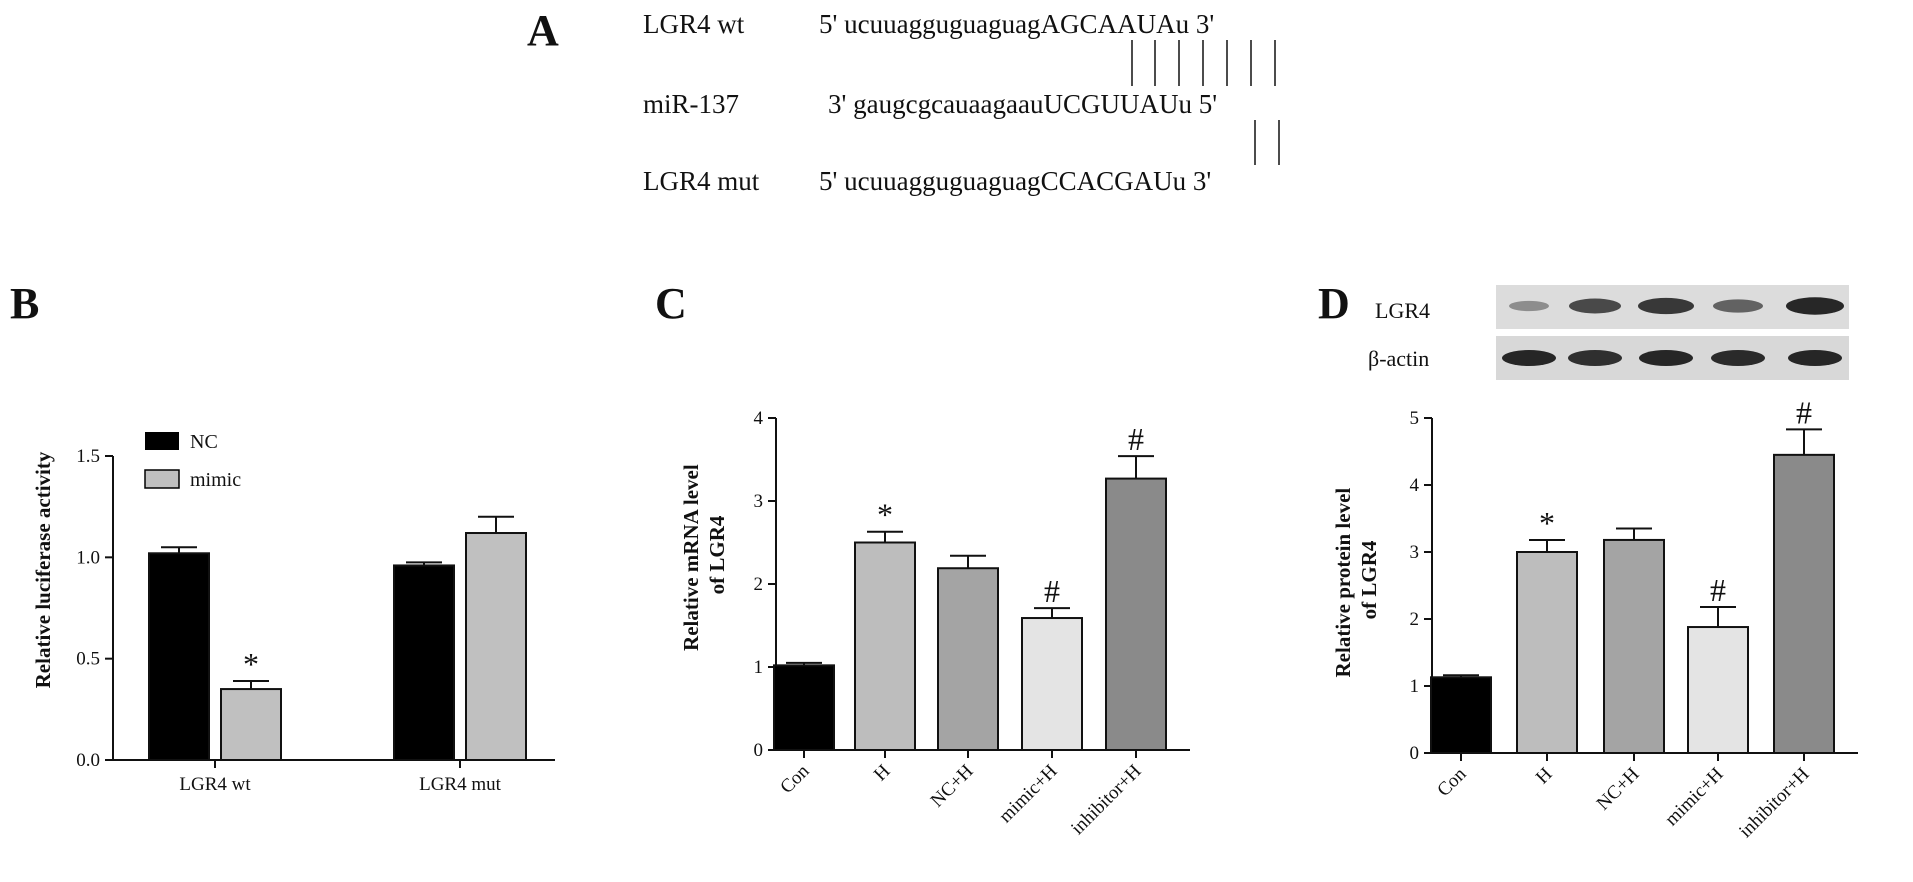  I want to click on seq-core: CCACGAU, so click(1107, 181).